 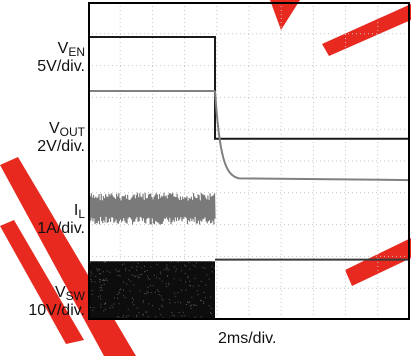 I want to click on channel-label-vsw: VSW 10V/div., so click(x=56, y=301).